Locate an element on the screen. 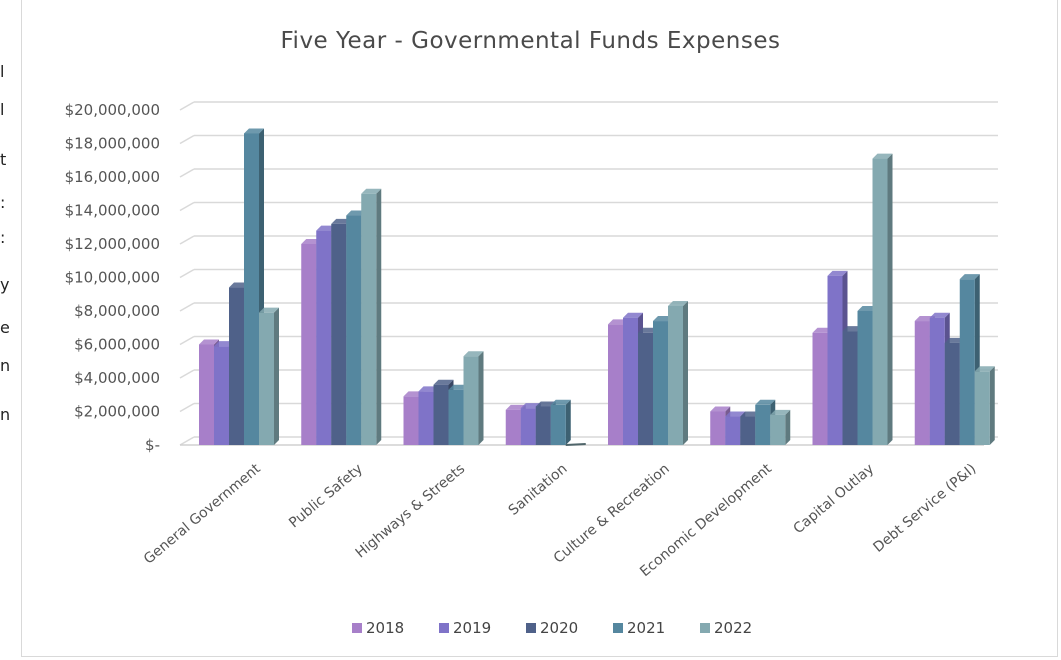 The image size is (1061, 660). y-tick-label: $18,000,000 is located at coordinates (112, 144).